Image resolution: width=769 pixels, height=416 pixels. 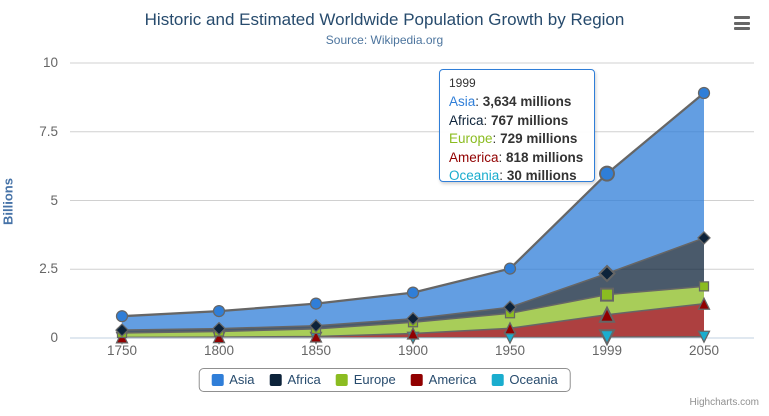 I want to click on marker-africa-1999, so click(x=607, y=273).